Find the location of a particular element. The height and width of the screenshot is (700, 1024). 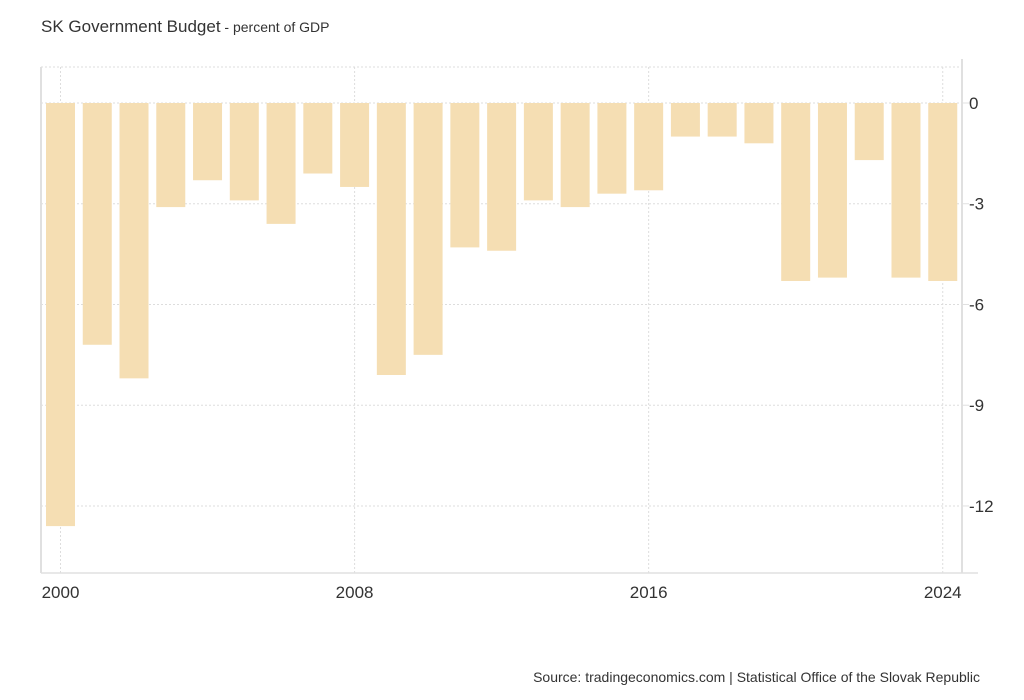

bar-2003: 2003: -3.1 is located at coordinates (171, 155).